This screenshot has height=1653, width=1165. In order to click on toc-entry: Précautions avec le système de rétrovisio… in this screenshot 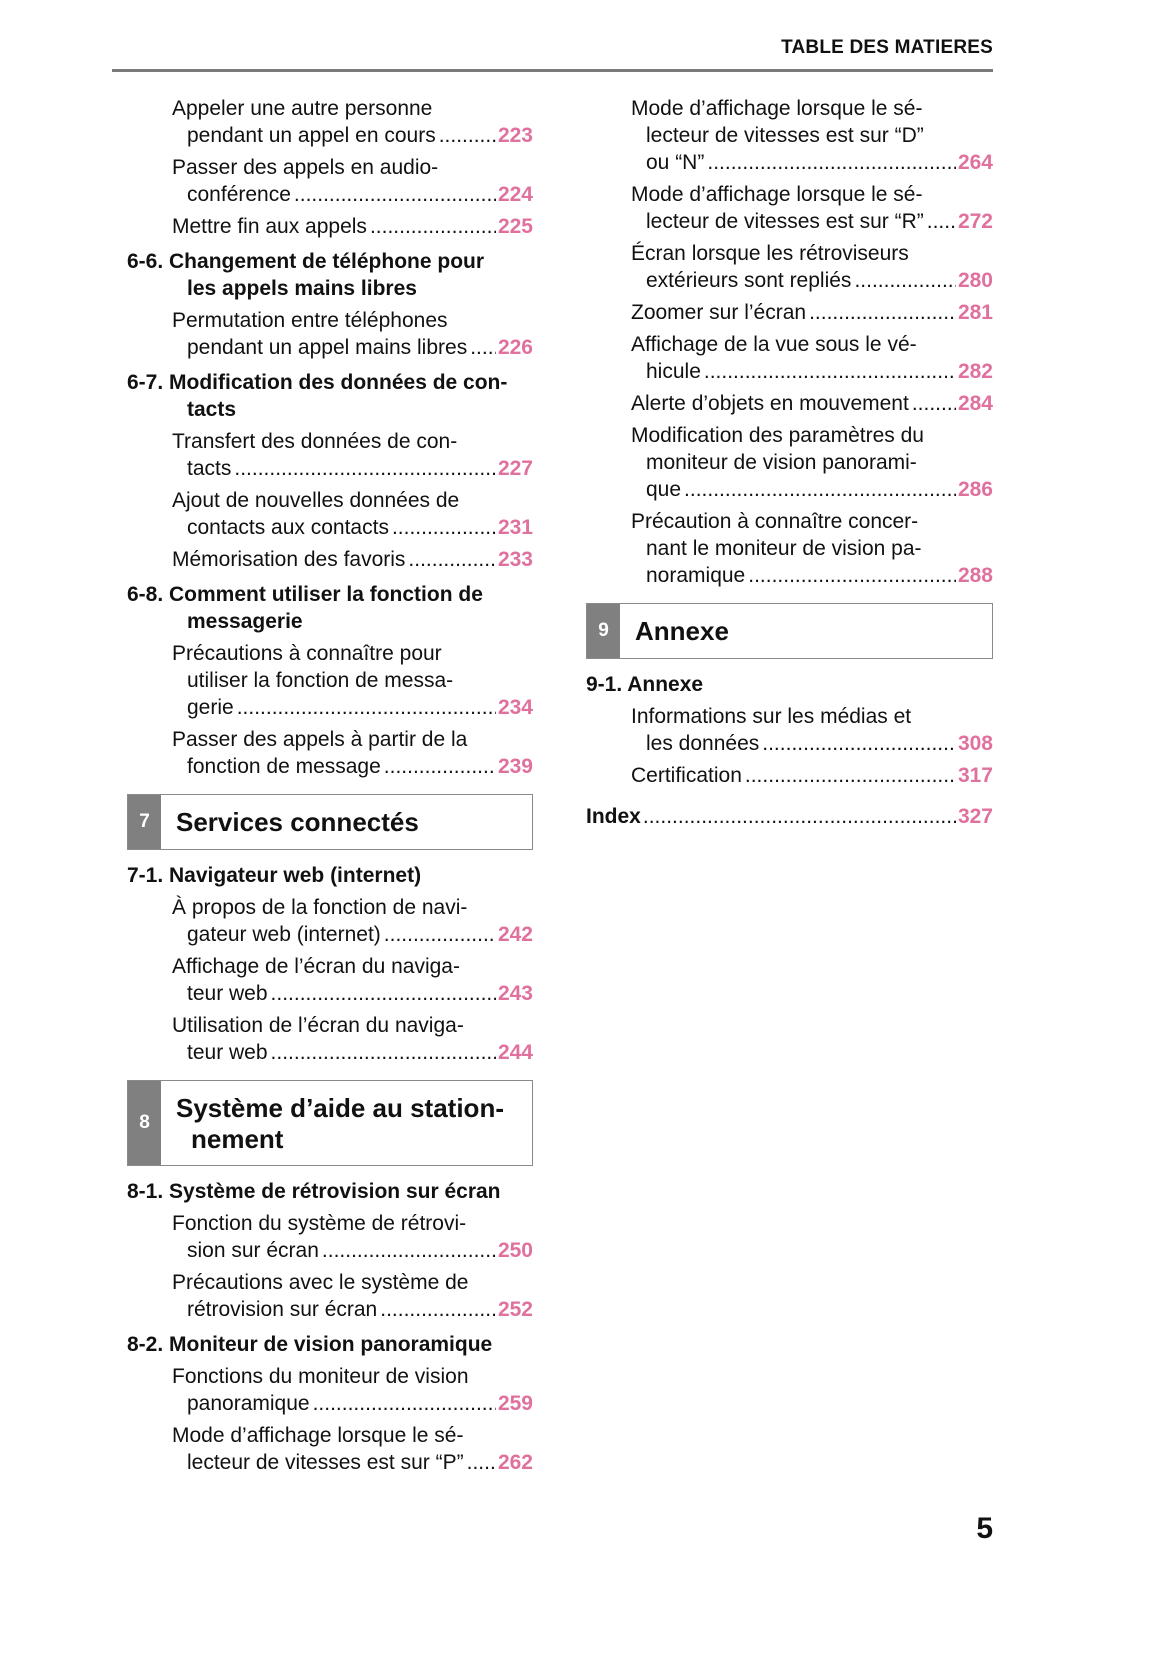, I will do `click(330, 1296)`.